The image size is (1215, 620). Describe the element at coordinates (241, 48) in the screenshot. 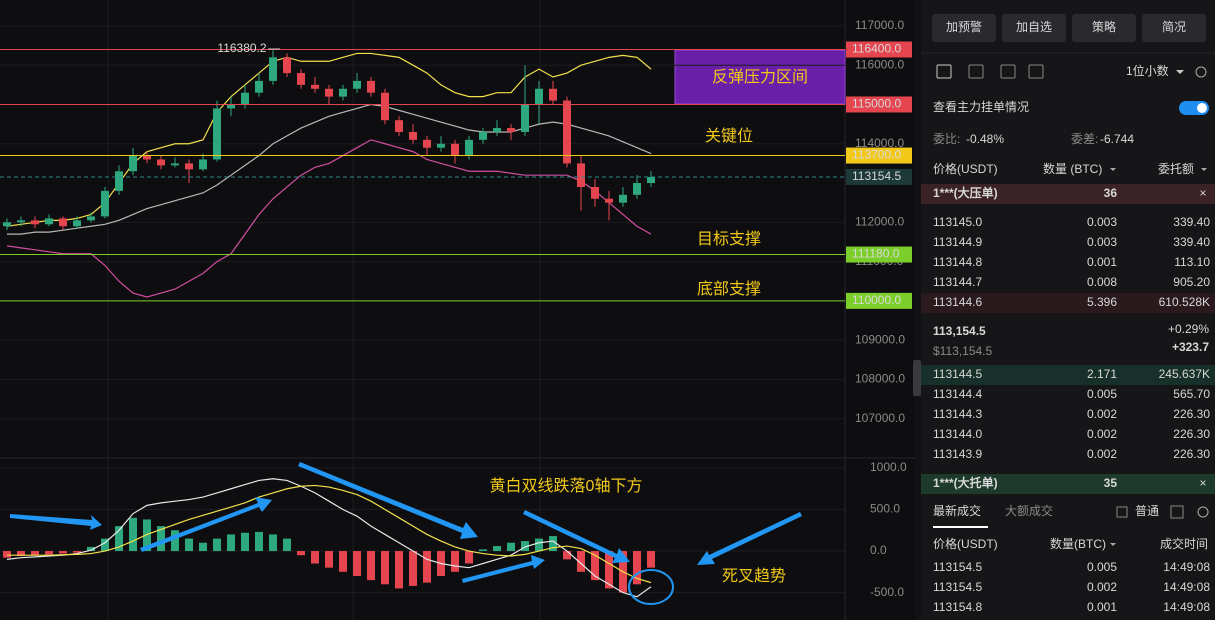

I see `high-label: 116380.2` at that location.